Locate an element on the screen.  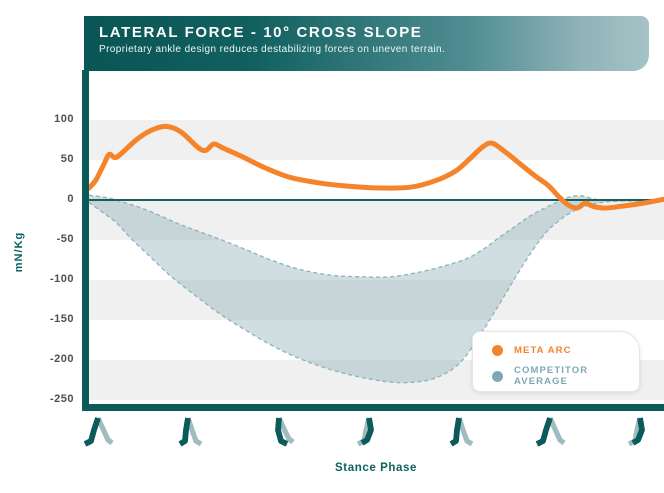
competitor-average-dot-icon is located at coordinates (497, 376).